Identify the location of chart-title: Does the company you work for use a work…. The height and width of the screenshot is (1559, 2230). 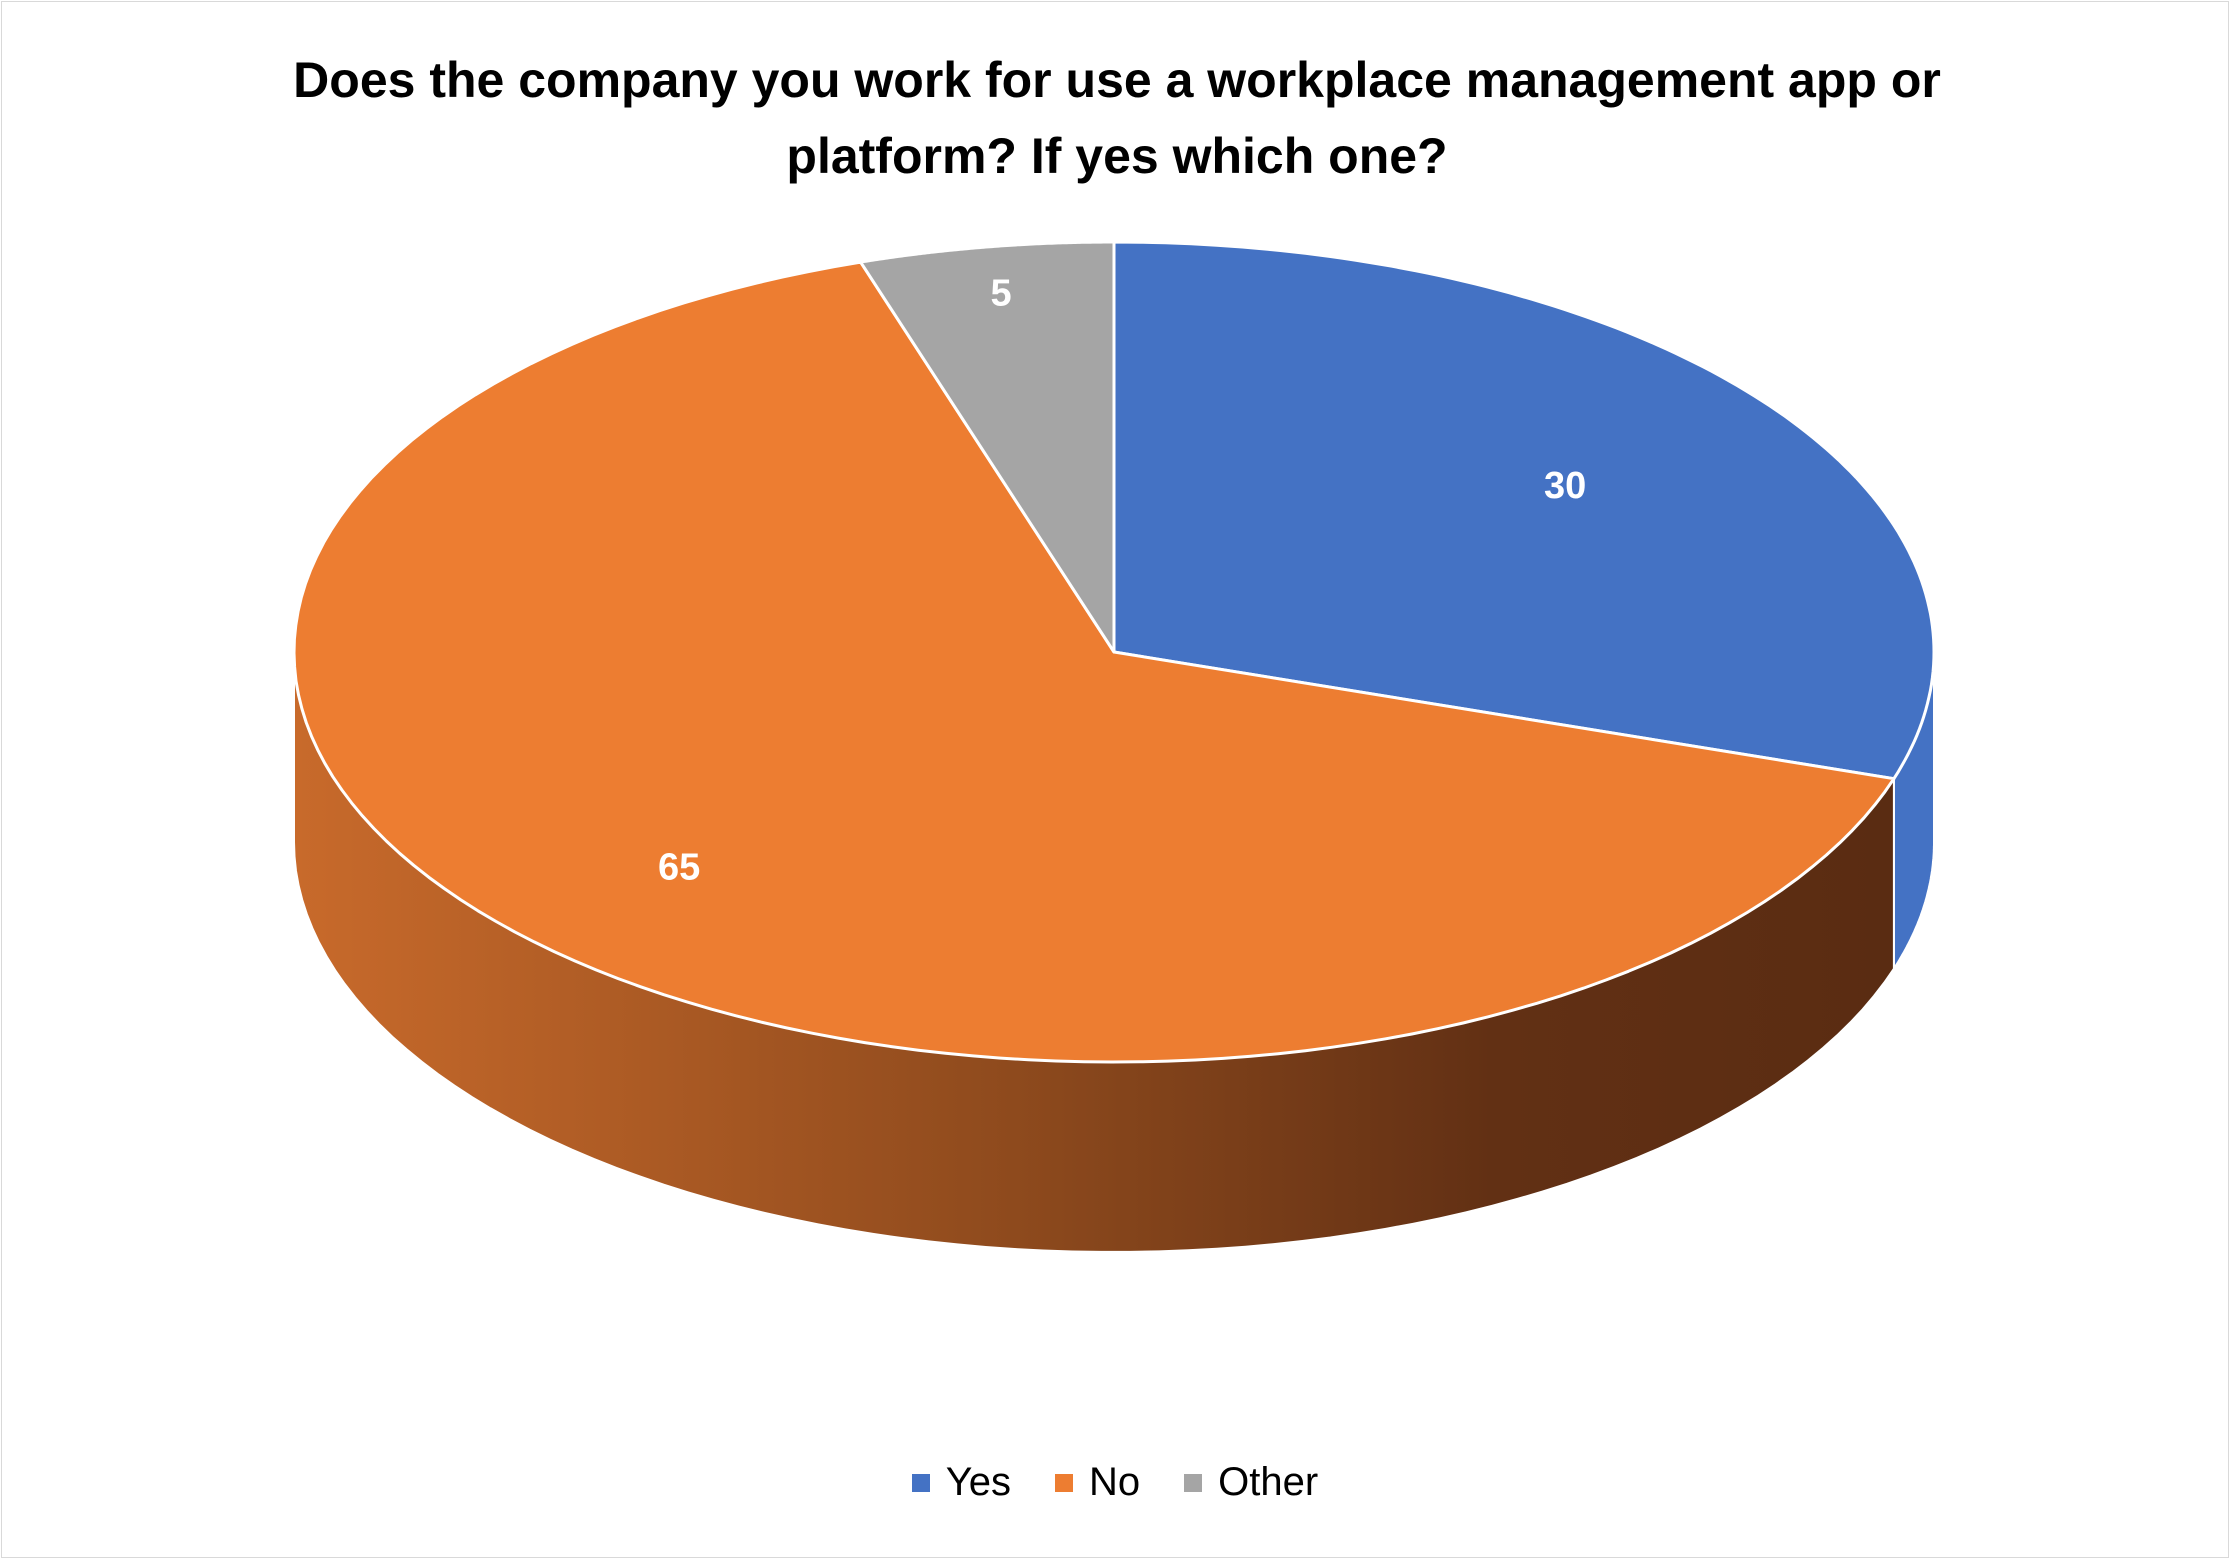
(1117, 118).